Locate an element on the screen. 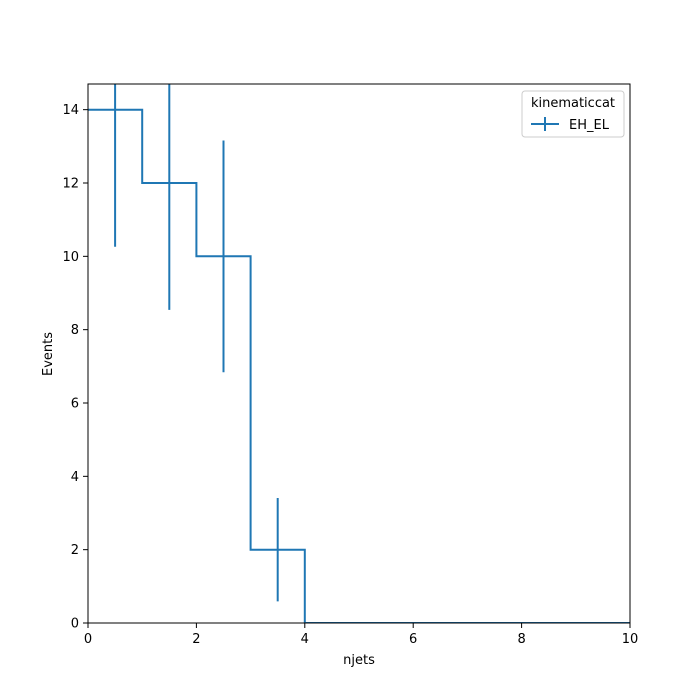 This screenshot has width=700, height=700. legend: kinematiccat EH_EL is located at coordinates (573, 114).